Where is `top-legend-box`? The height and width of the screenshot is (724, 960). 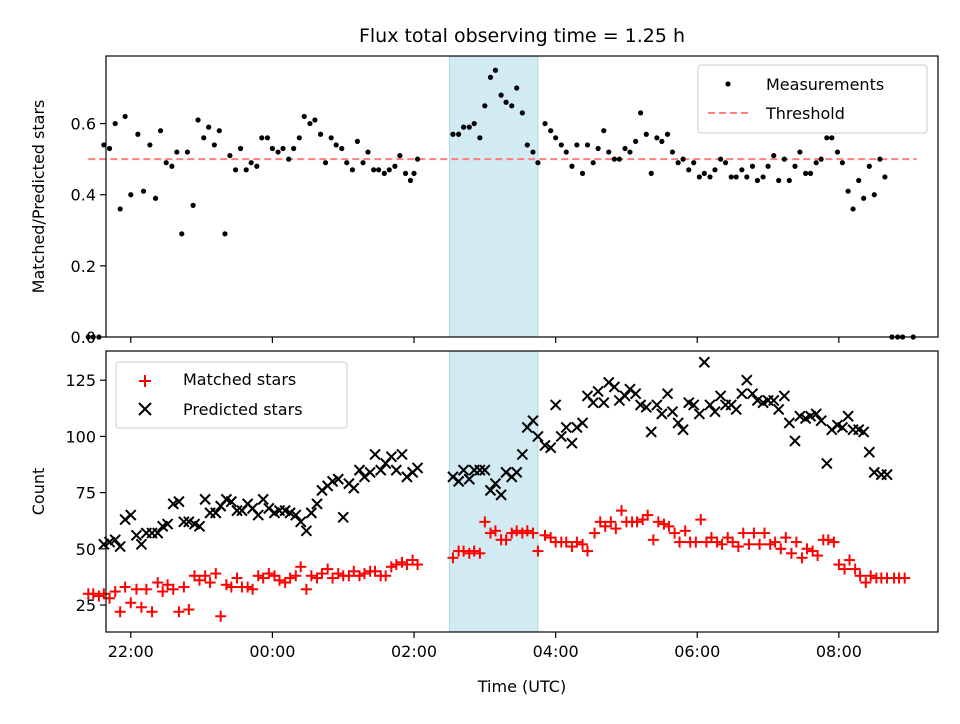 top-legend-box is located at coordinates (812, 99).